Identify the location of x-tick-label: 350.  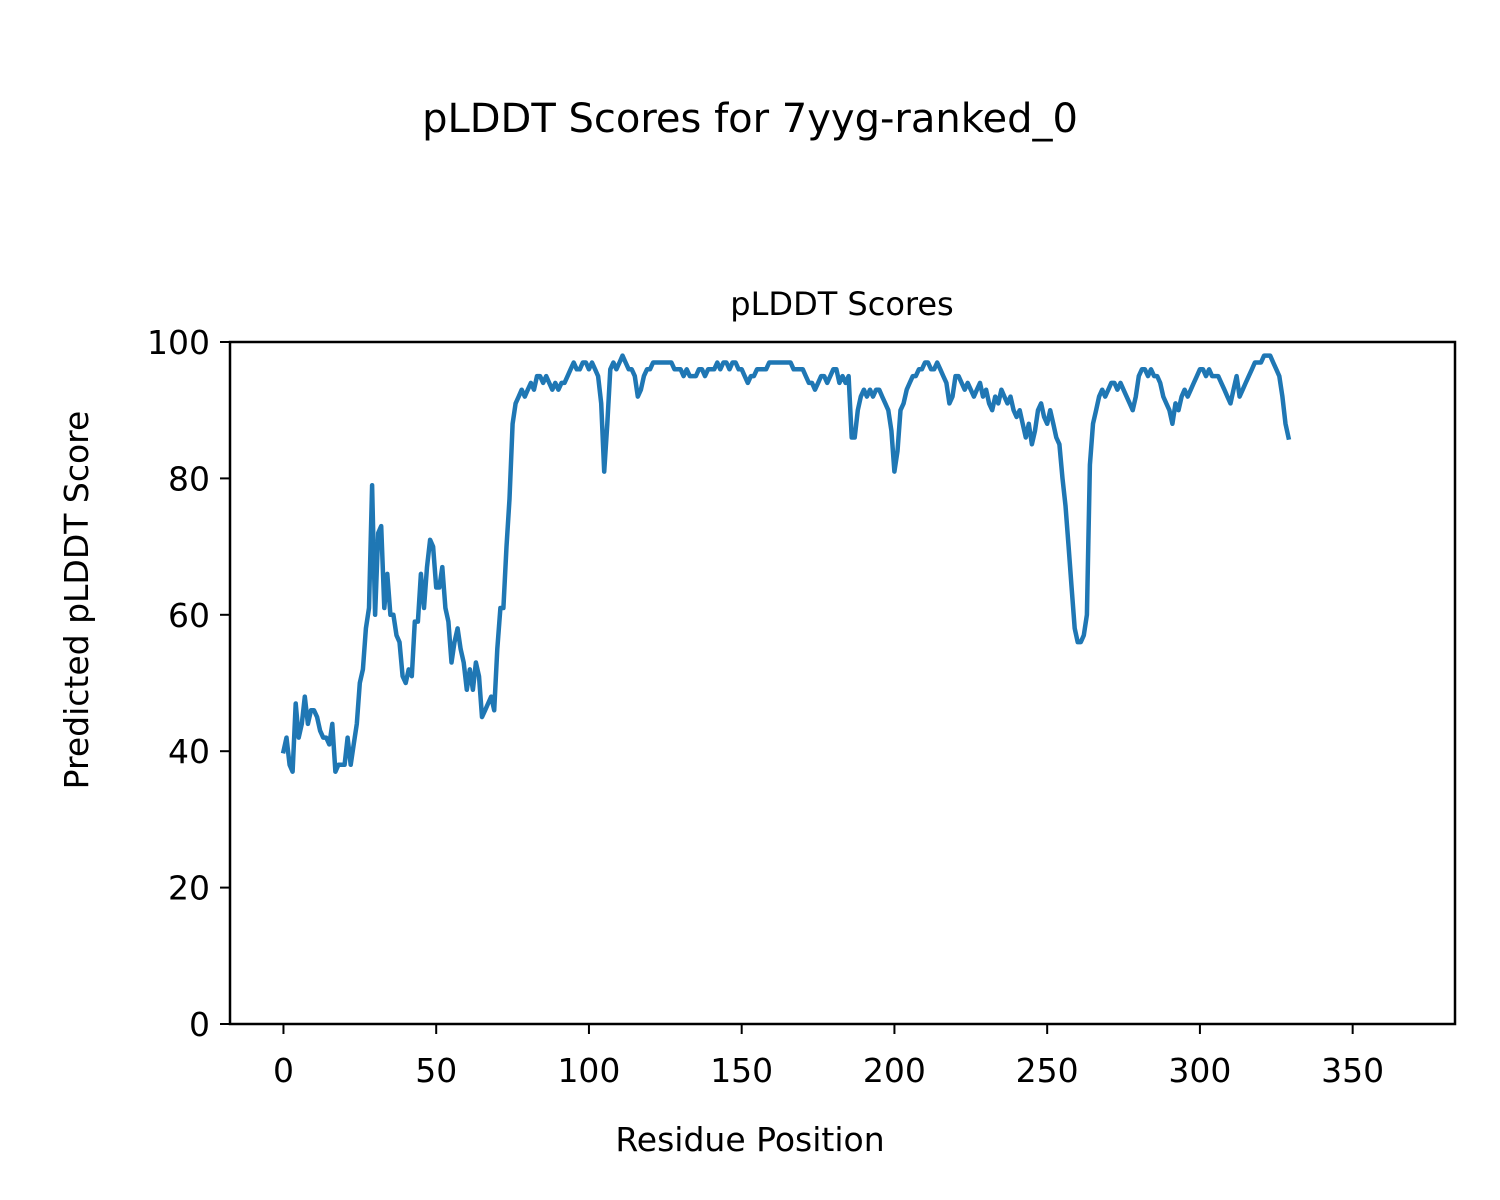
(1352, 1070).